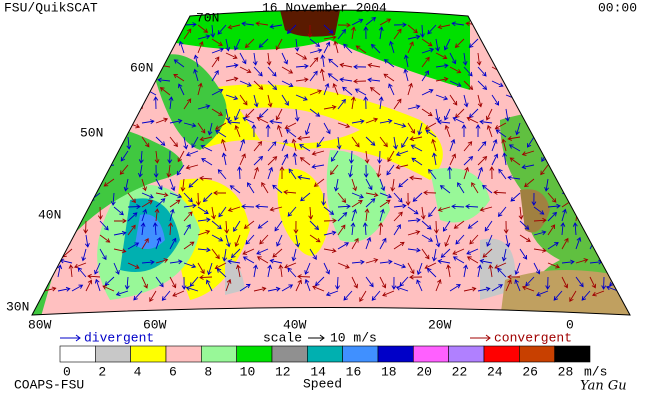  I want to click on lon-label: 40W, so click(295, 324).